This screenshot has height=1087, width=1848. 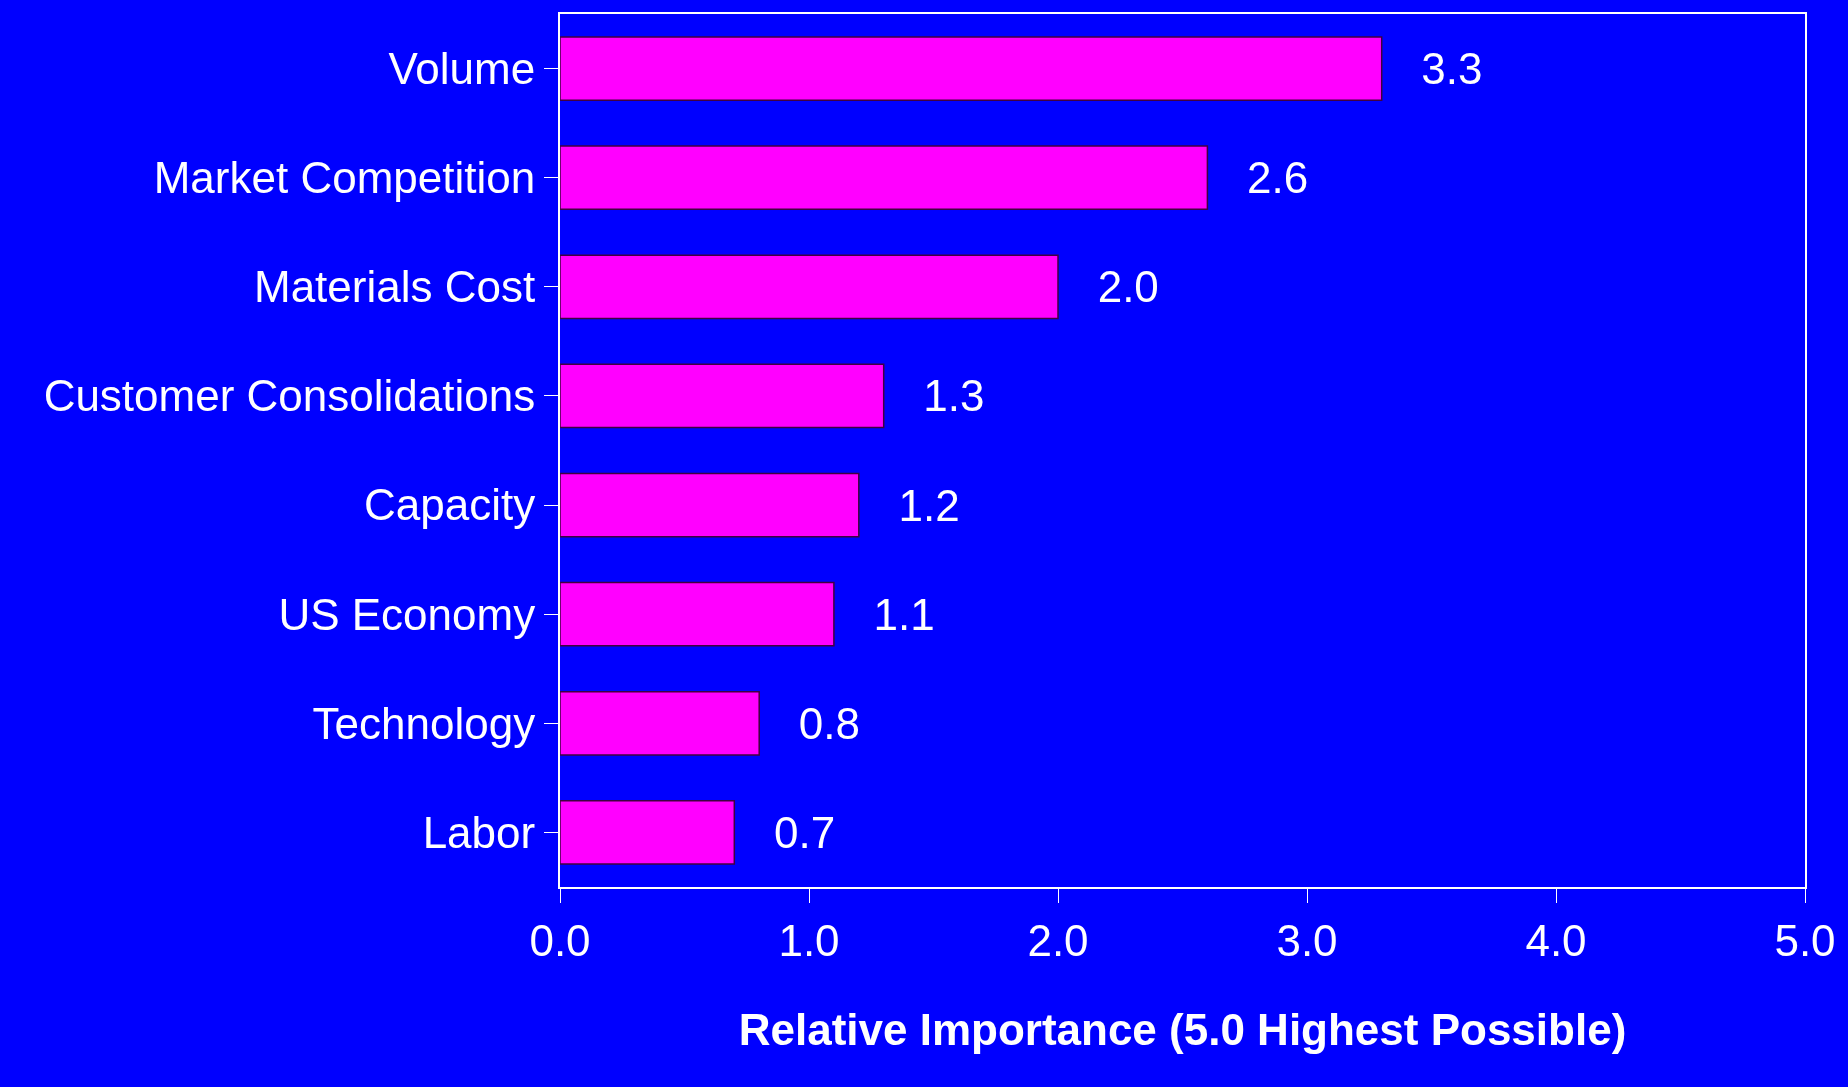 What do you see at coordinates (424, 723) in the screenshot?
I see `y-tick-label: Technology` at bounding box center [424, 723].